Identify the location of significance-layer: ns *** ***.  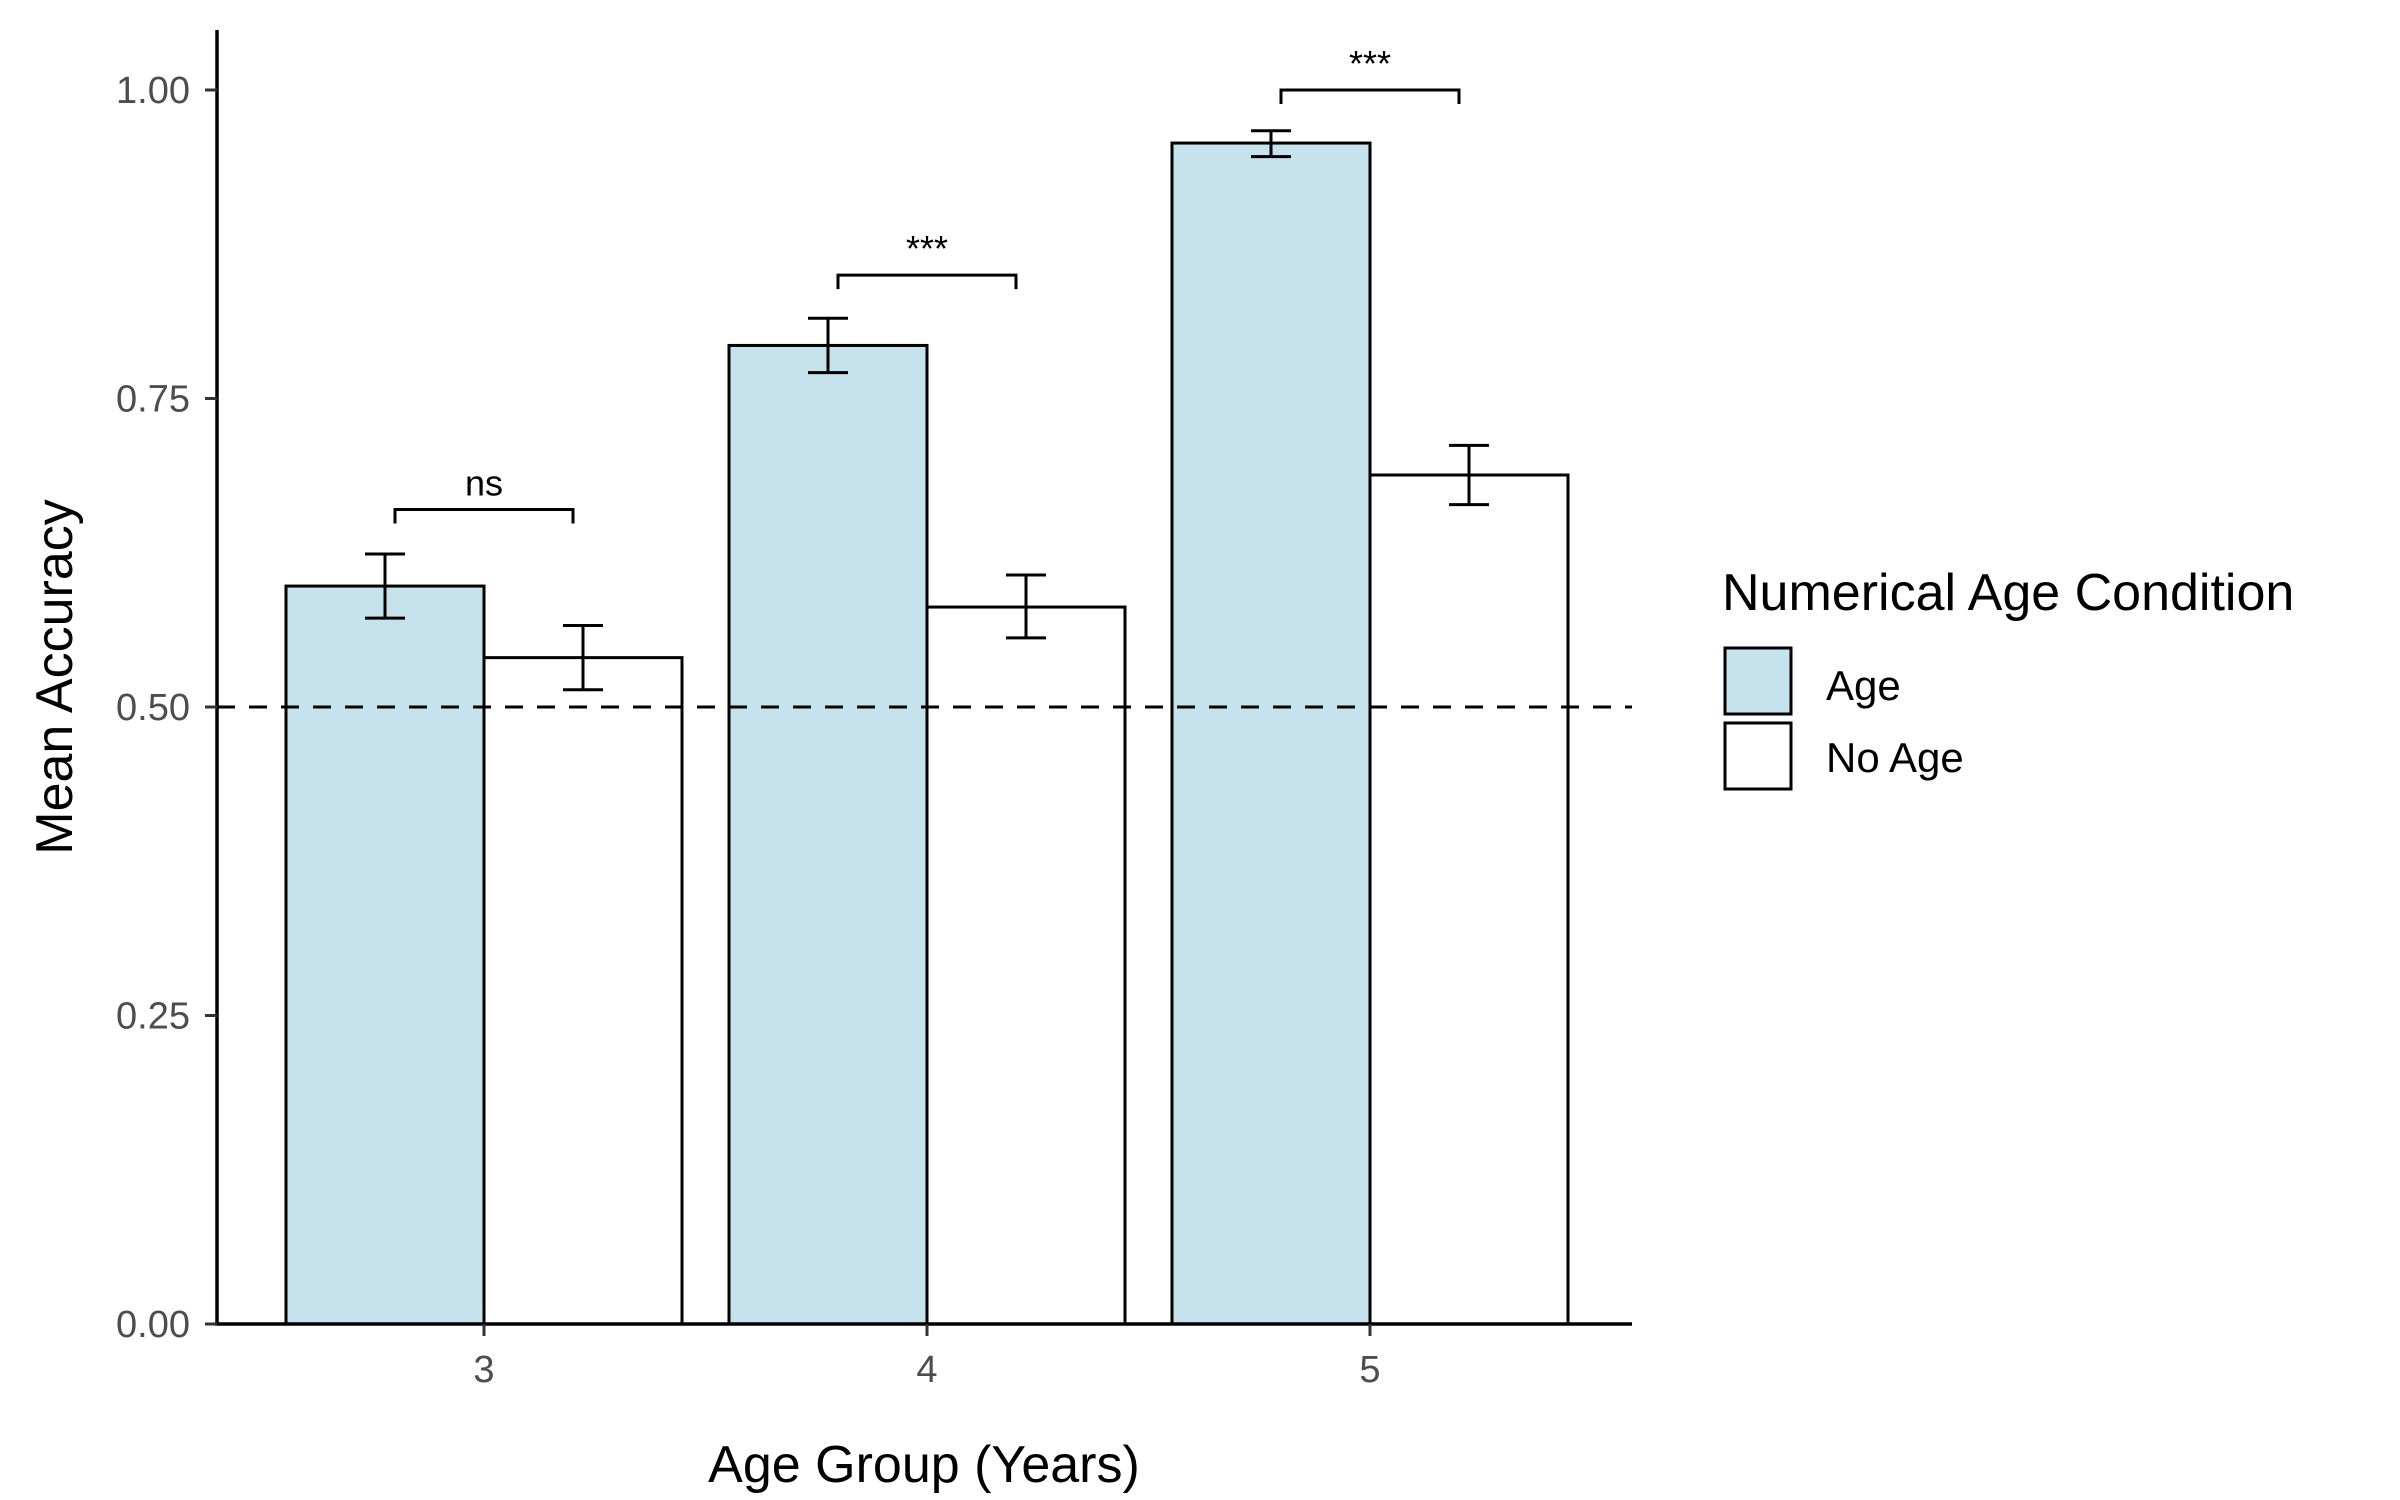
(927, 283).